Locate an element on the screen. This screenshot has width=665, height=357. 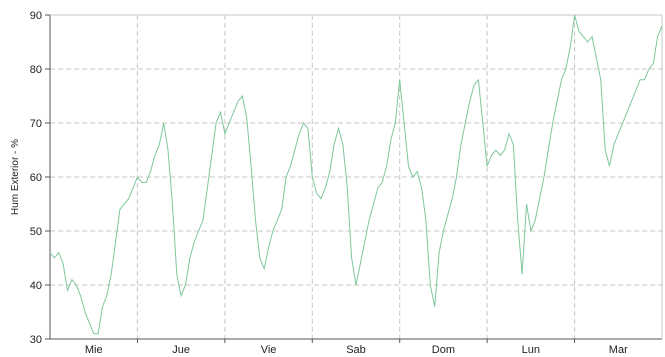
y-tick-label: 40 is located at coordinates (36, 286).